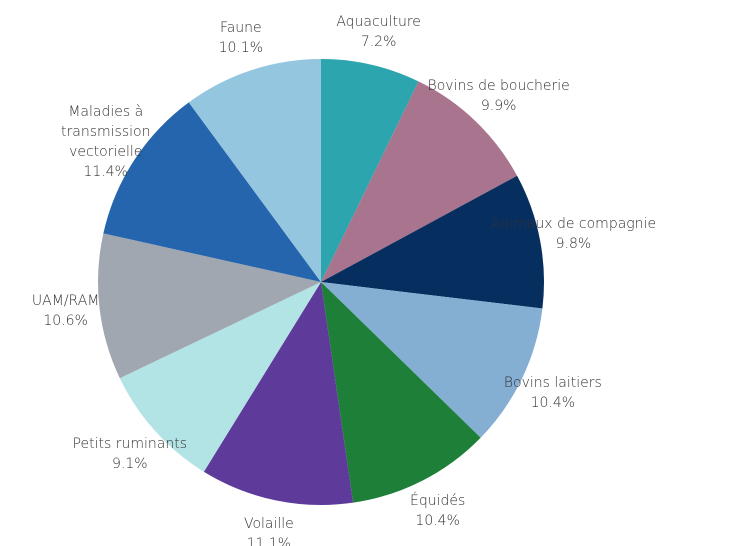 This screenshot has height=546, width=731. I want to click on slice-label: Petits ruminants 9.1%, so click(130, 454).